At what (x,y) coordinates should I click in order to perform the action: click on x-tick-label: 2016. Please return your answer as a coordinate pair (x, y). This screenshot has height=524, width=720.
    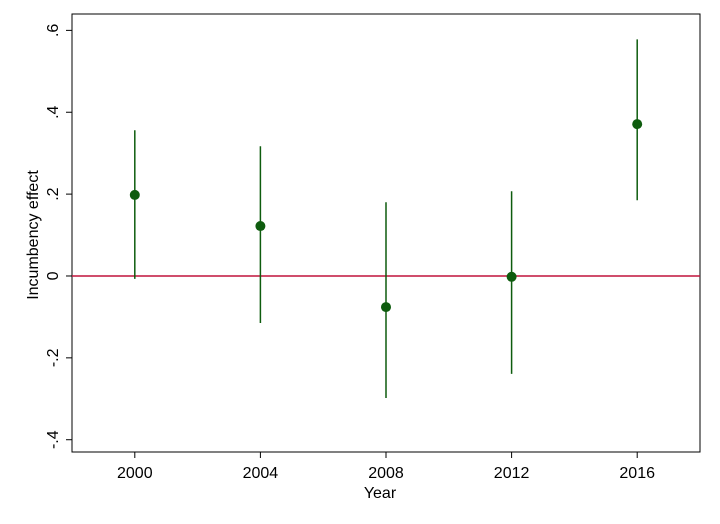
    Looking at the image, I should click on (637, 473).